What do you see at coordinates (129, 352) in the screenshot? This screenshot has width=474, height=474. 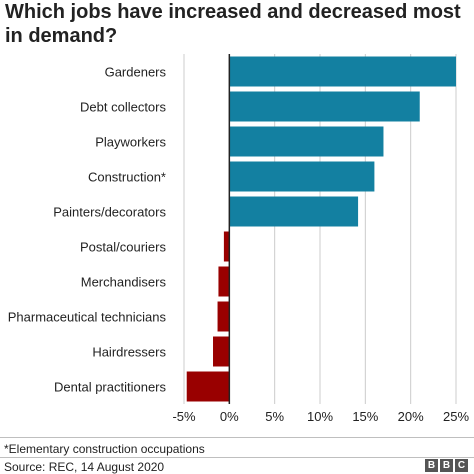 I see `category-label: Hairdressers` at bounding box center [129, 352].